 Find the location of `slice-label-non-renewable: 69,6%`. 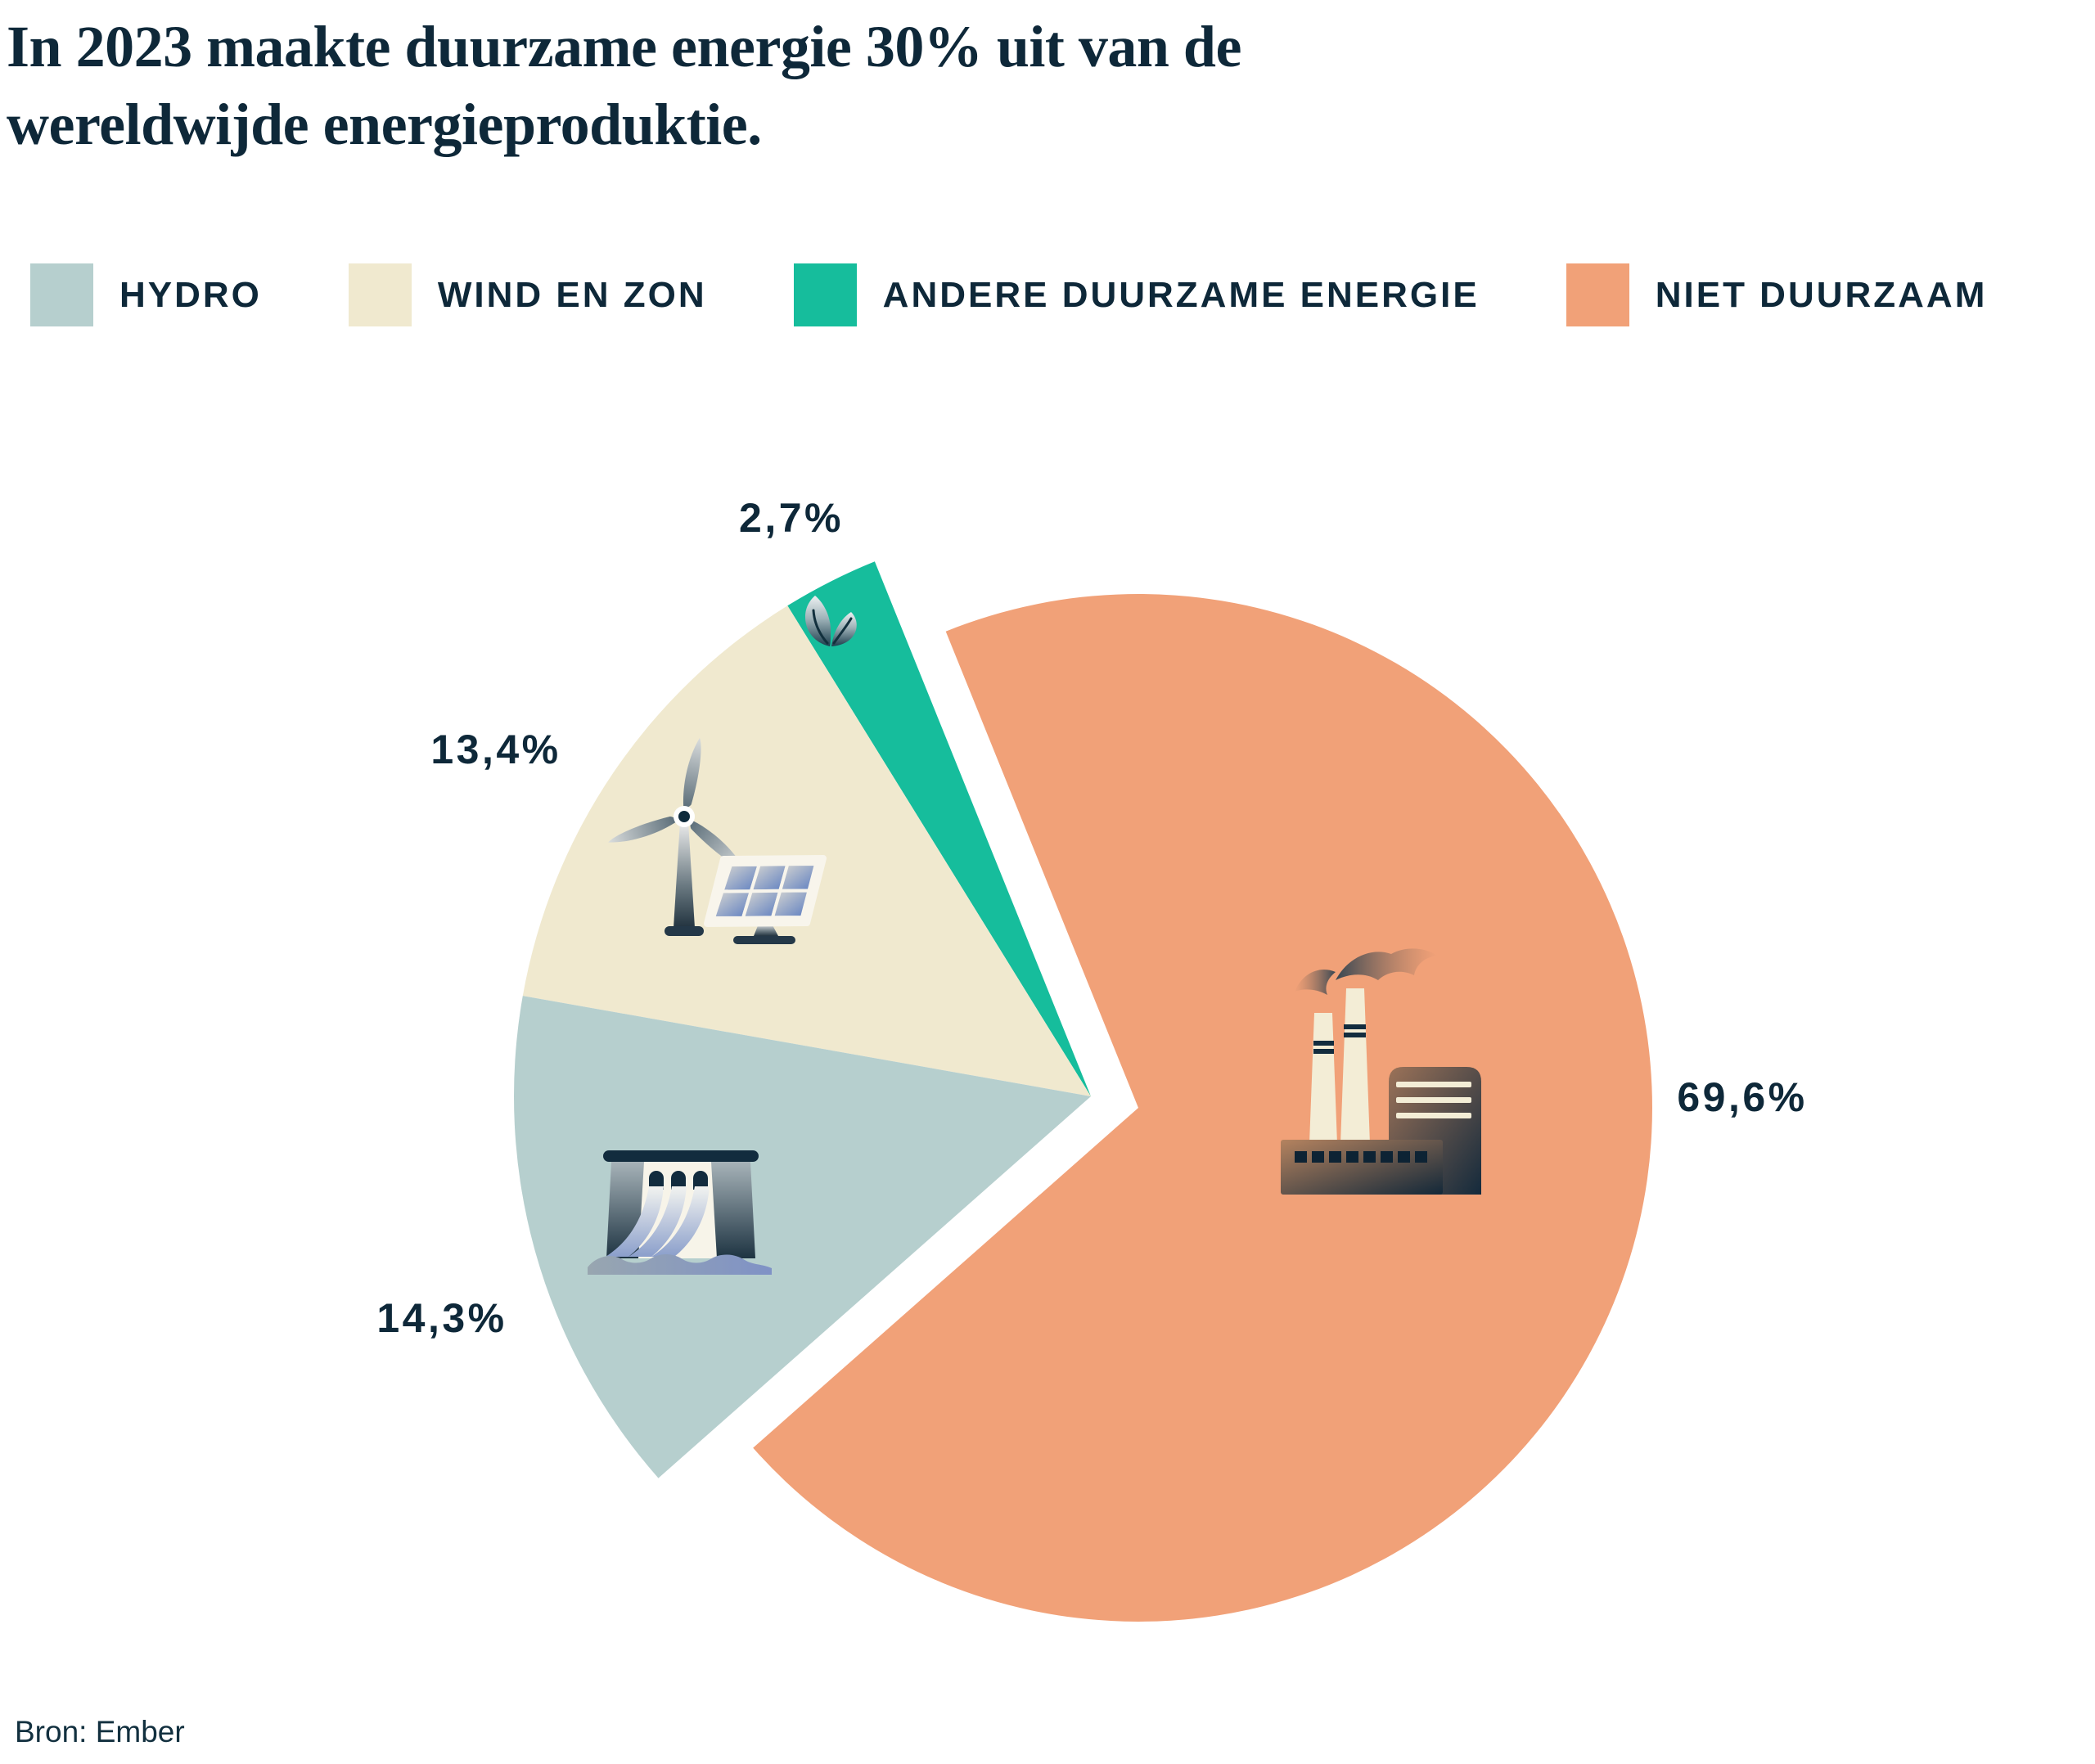

slice-label-non-renewable: 69,6% is located at coordinates (1742, 1097).